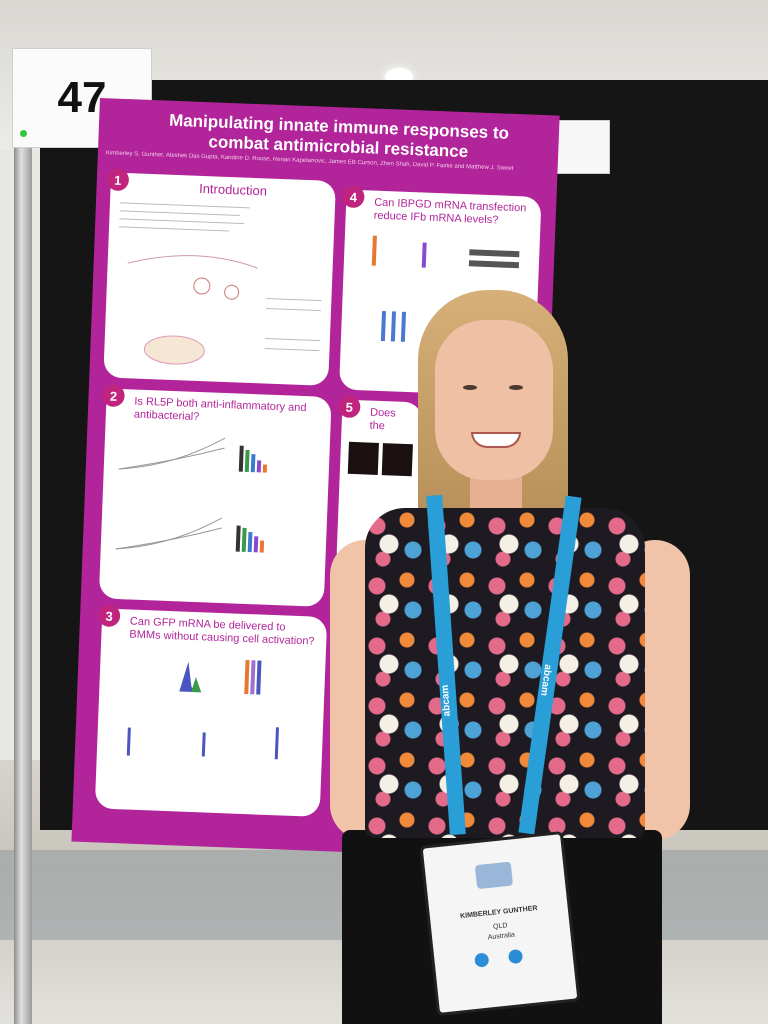  Describe the element at coordinates (494, 400) in the screenshot. I see `smiling-face` at that location.